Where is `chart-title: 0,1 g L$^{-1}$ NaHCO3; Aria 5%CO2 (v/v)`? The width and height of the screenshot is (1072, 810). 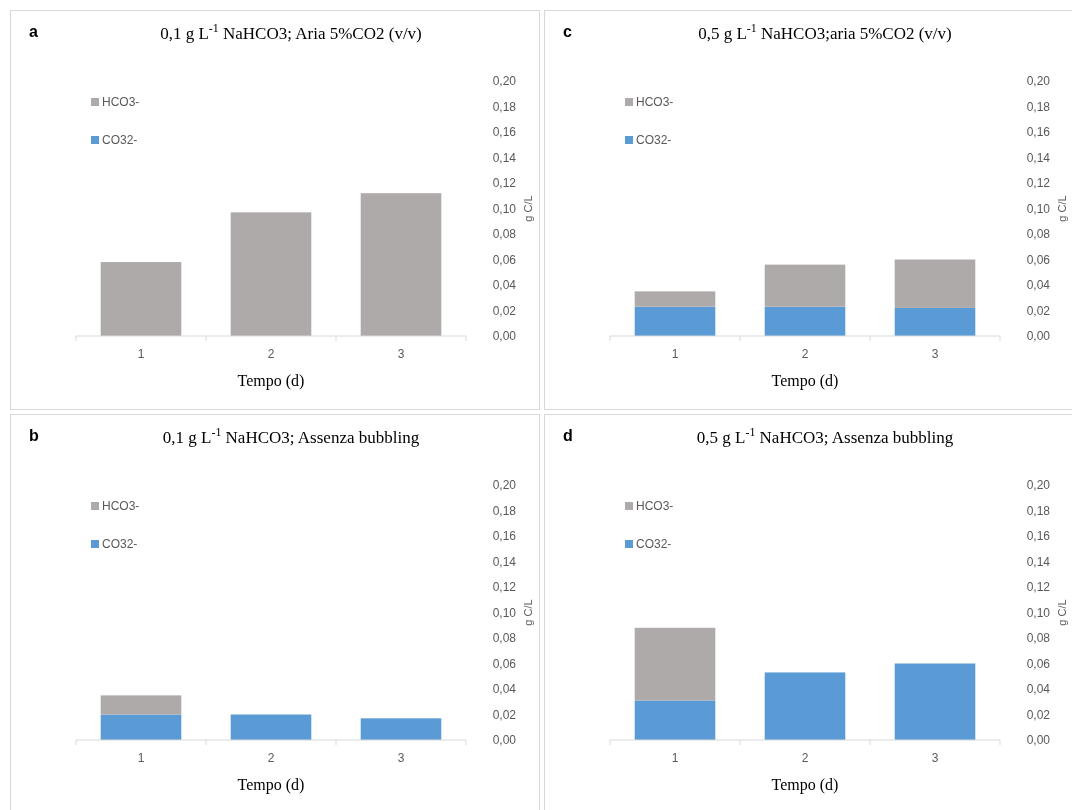 chart-title: 0,1 g L$^{-1}$ NaHCO3; Aria 5%CO2 (v/v) is located at coordinates (291, 32).